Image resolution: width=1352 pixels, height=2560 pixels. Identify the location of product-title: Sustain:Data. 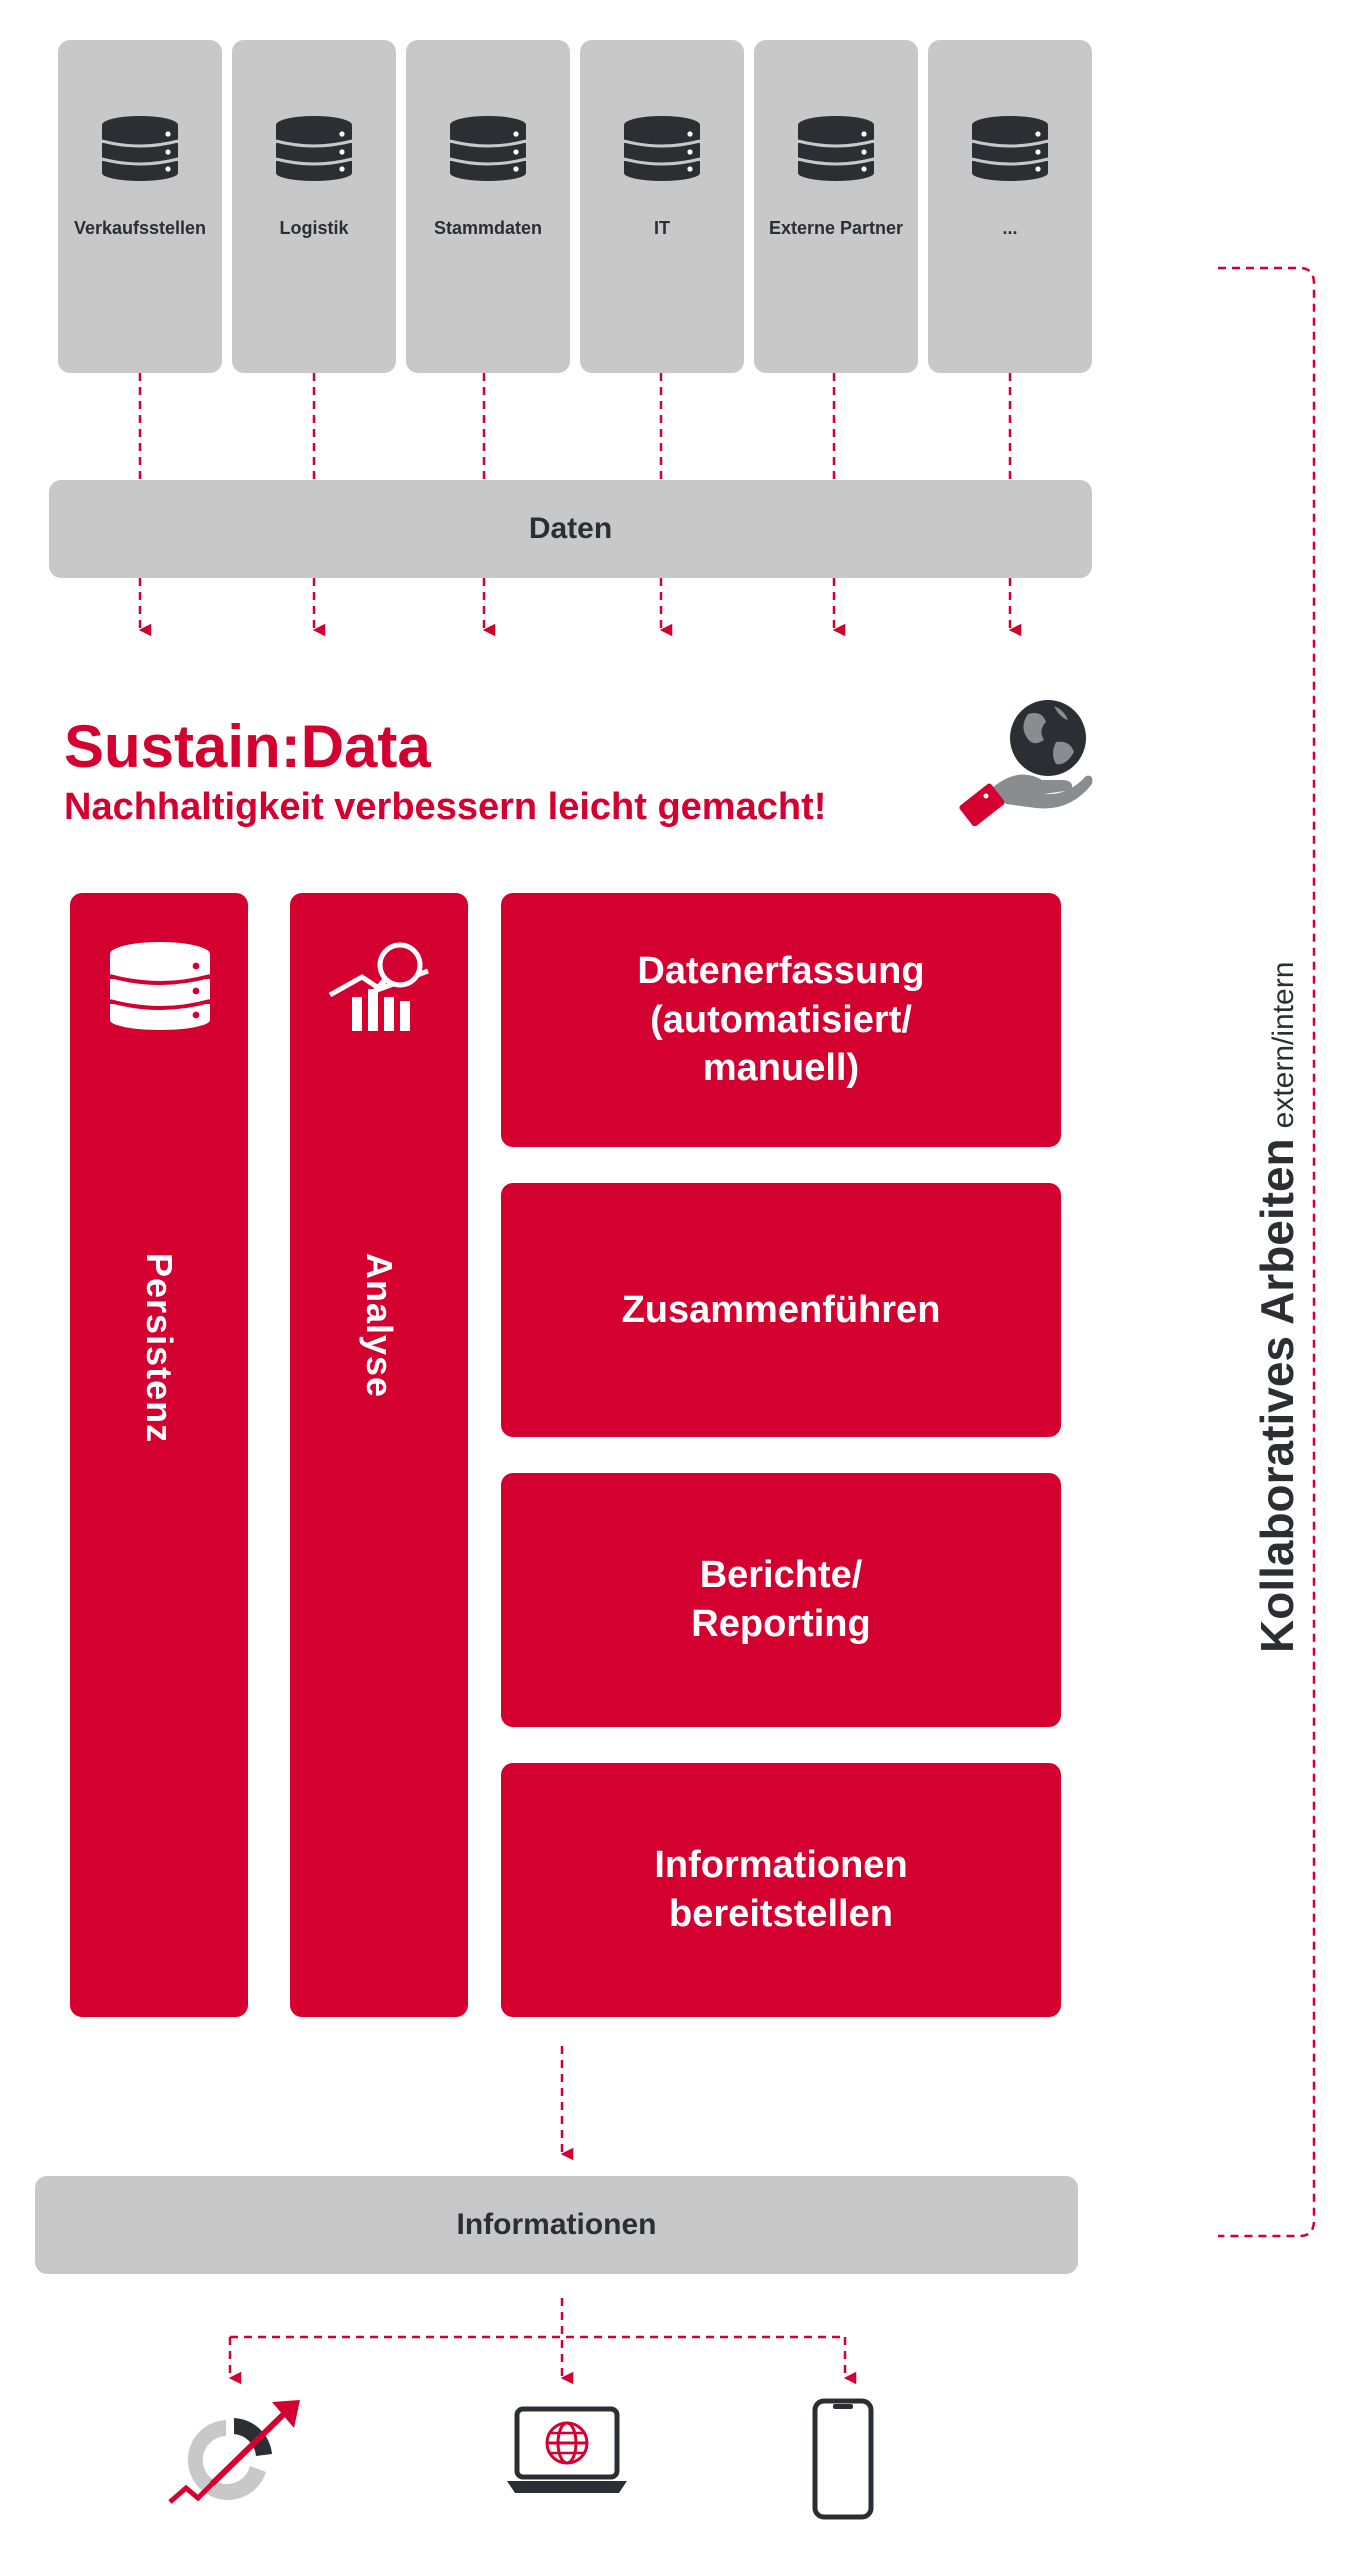
(247, 746).